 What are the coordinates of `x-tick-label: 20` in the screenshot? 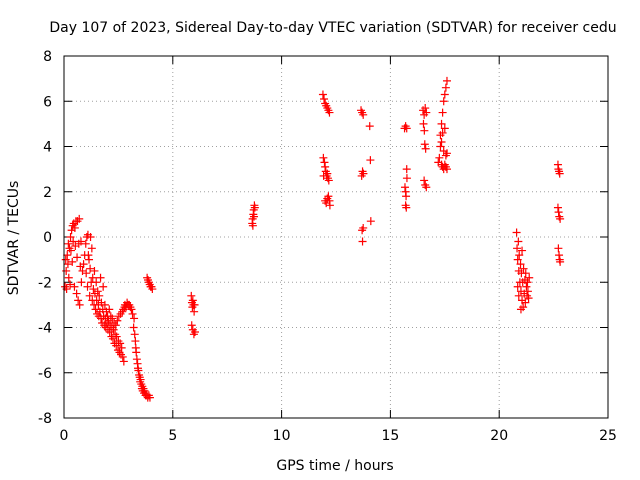 It's located at (499, 436).